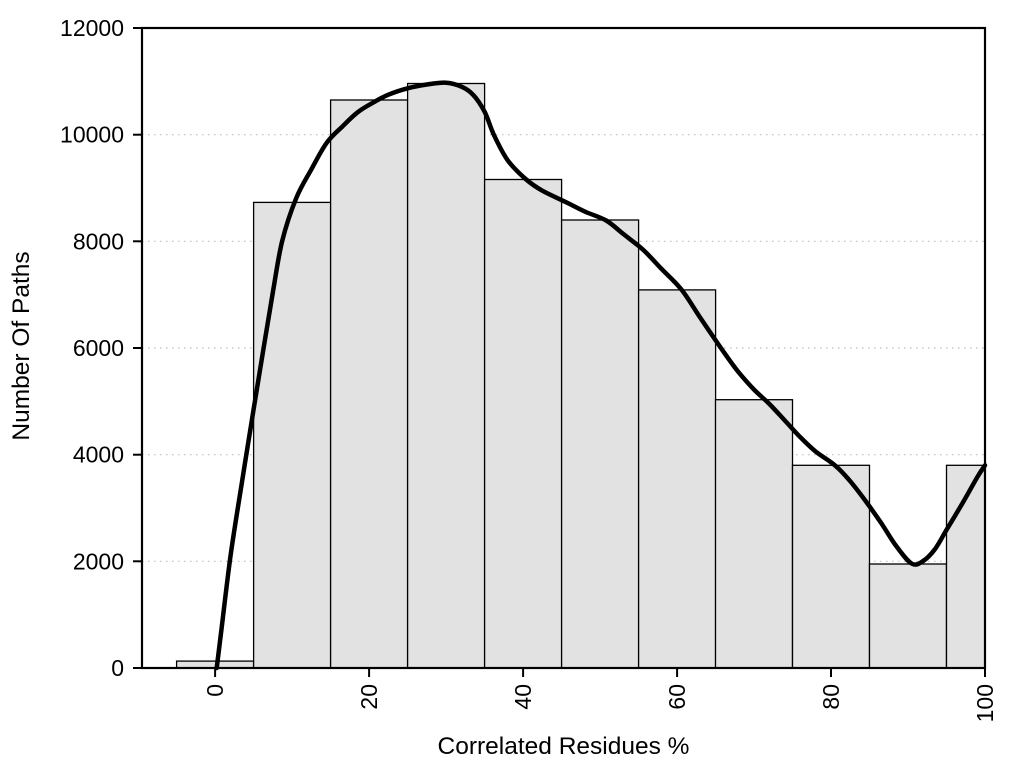 Image resolution: width=1024 pixels, height=768 pixels. Describe the element at coordinates (98, 348) in the screenshot. I see `y-tick-label: 6000` at that location.